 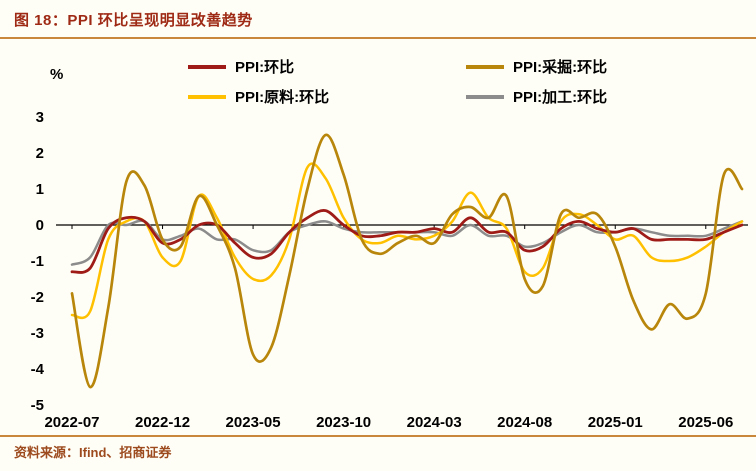 I want to click on legend-item-2: PPI:采掘:环比, so click(x=611, y=66).